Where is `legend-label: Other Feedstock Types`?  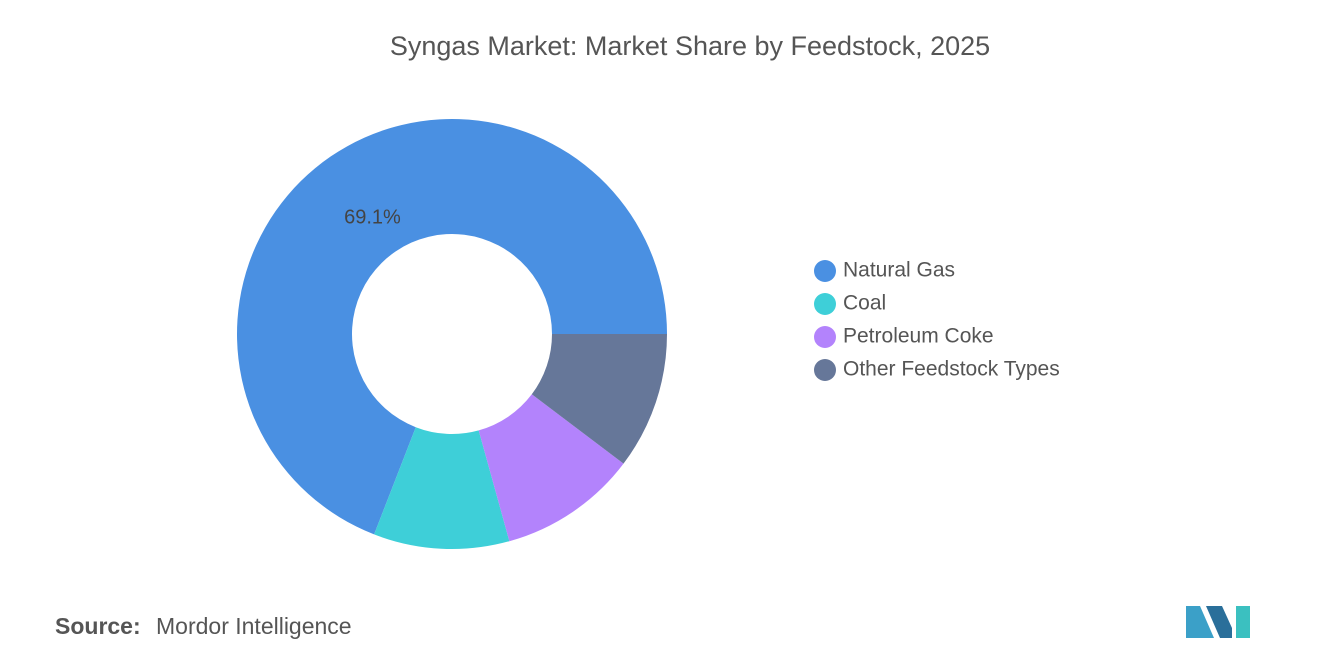 legend-label: Other Feedstock Types is located at coordinates (951, 369).